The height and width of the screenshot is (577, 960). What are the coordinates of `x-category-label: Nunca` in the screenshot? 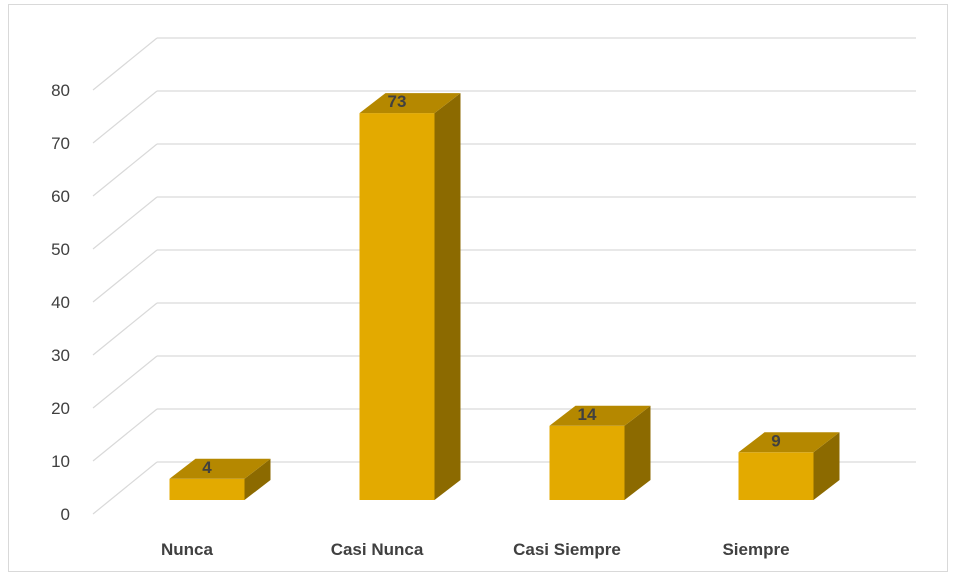 It's located at (187, 549).